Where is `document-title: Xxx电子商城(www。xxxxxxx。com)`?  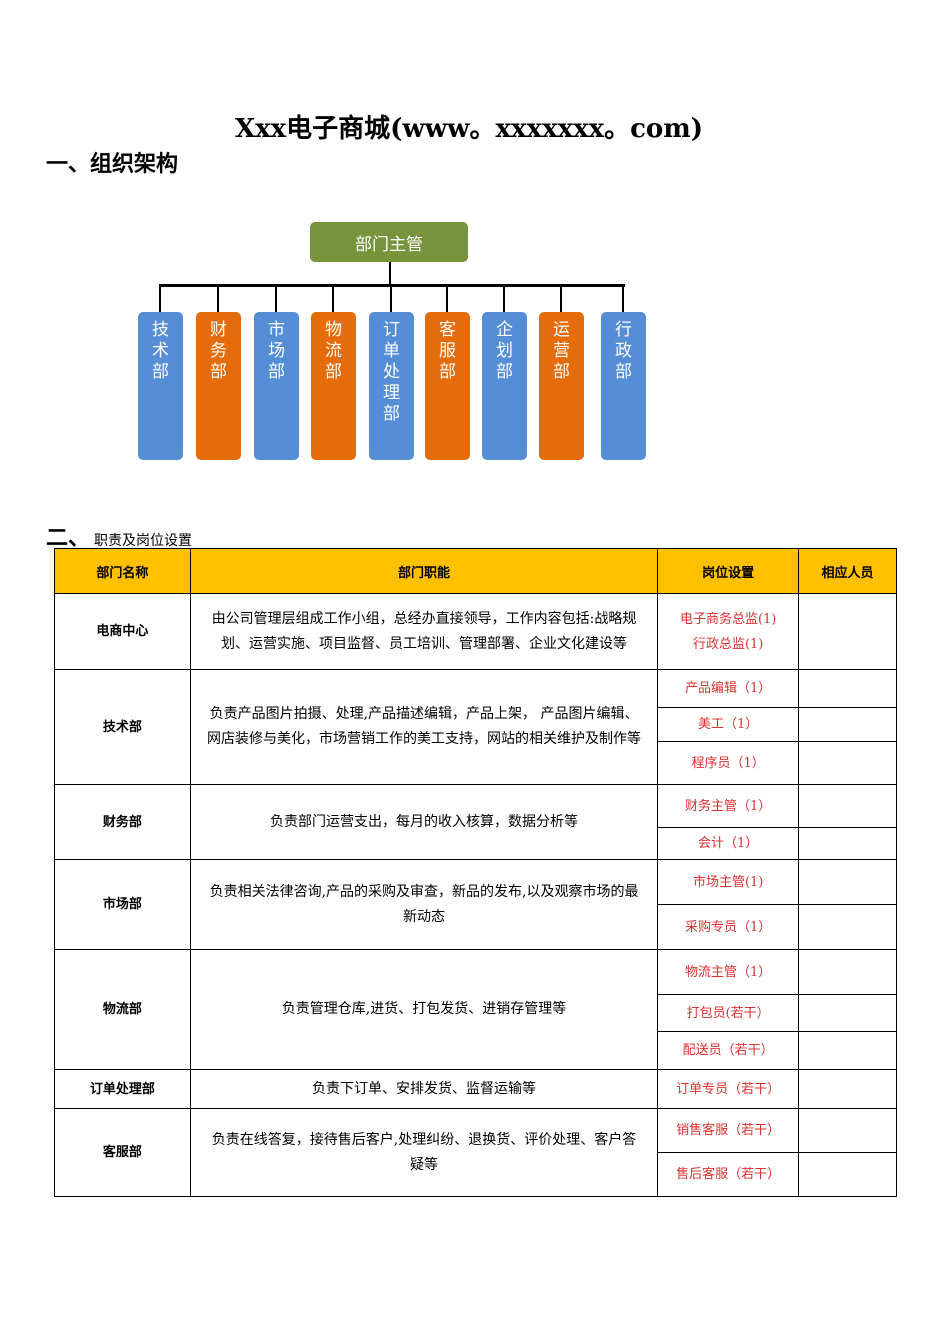 document-title: Xxx电子商城(www。xxxxxxx。com) is located at coordinates (469, 129).